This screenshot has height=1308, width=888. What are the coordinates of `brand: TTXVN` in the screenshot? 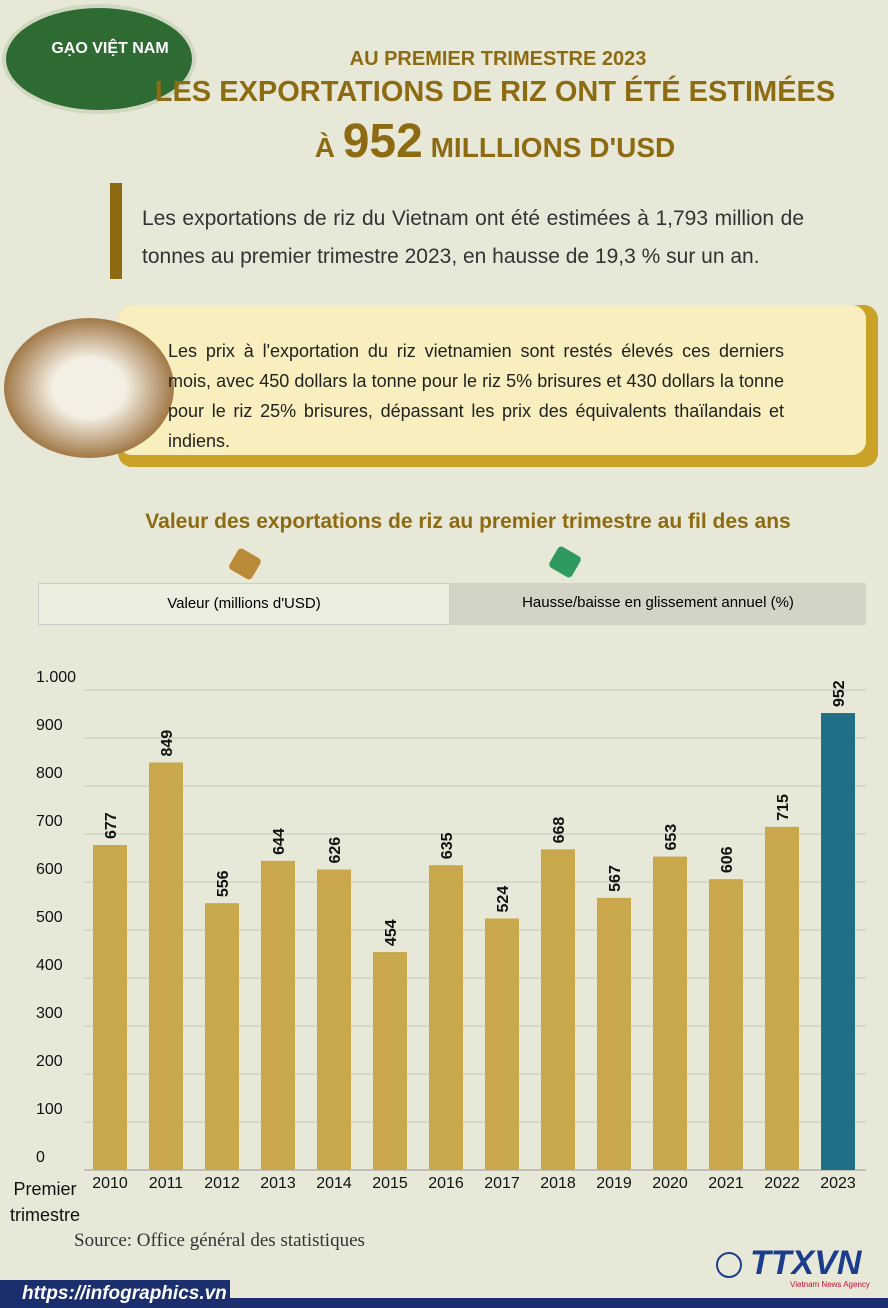 It's located at (806, 1263).